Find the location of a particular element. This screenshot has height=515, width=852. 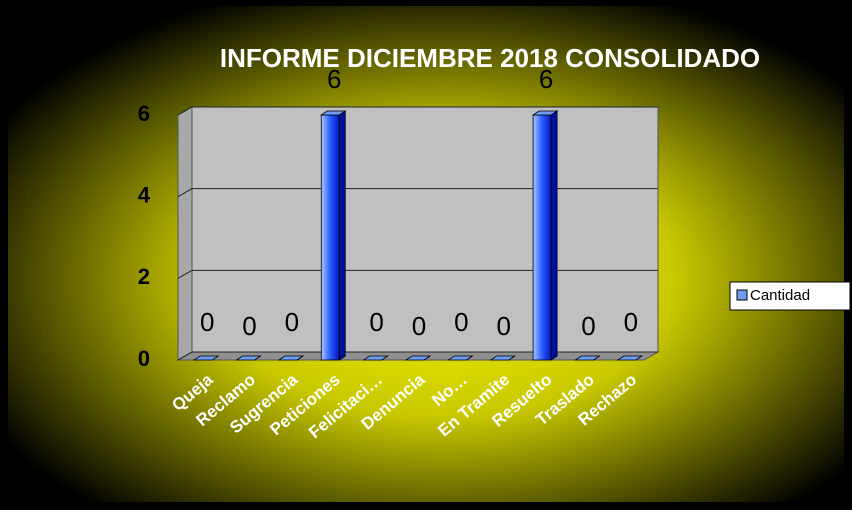

y-tick-label: 2 is located at coordinates (144, 276).